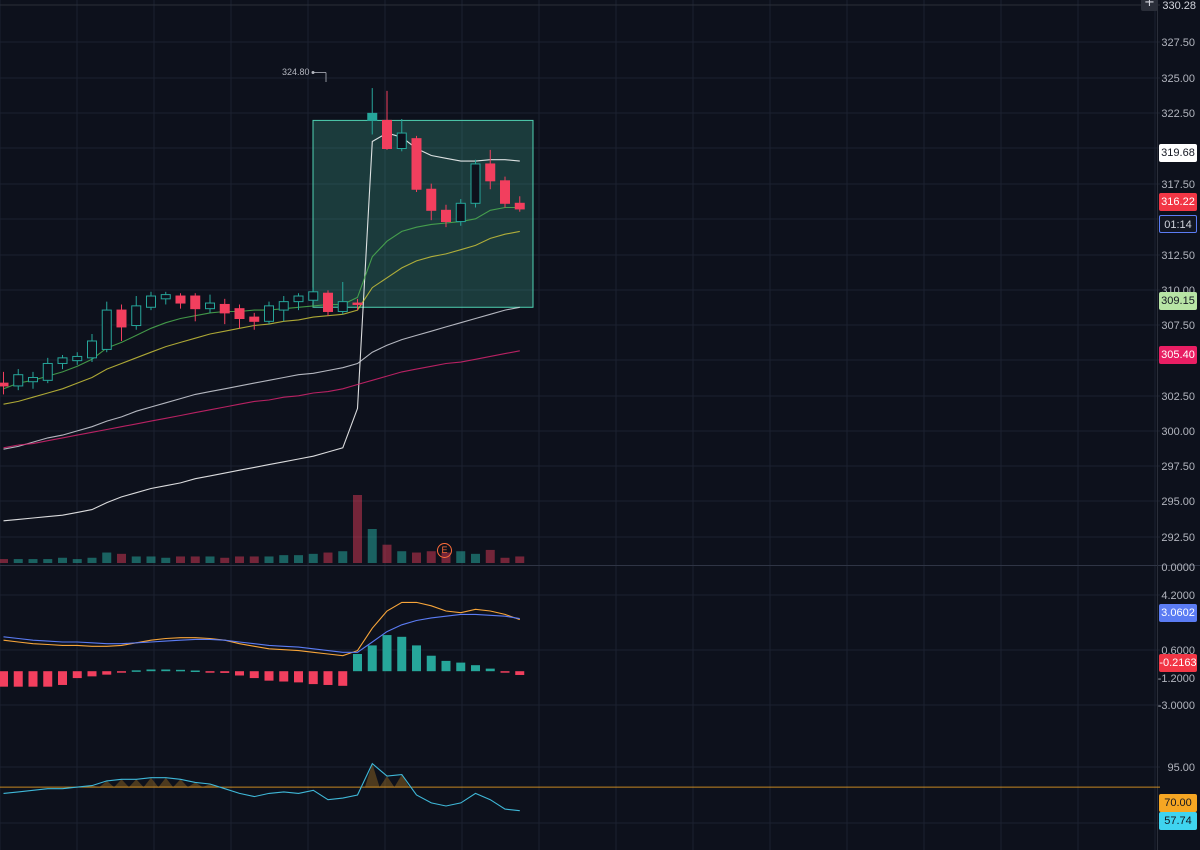  What do you see at coordinates (1179, 6) in the screenshot?
I see `top-price-label: 330.28` at bounding box center [1179, 6].